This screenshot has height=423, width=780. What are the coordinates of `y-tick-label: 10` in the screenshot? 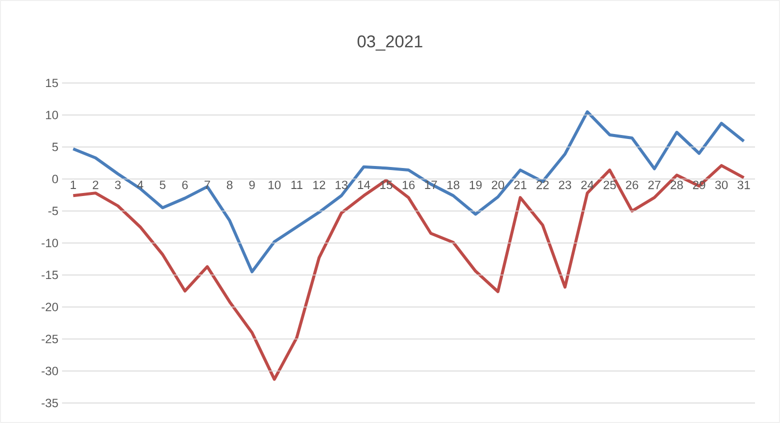 It's located at (52, 115).